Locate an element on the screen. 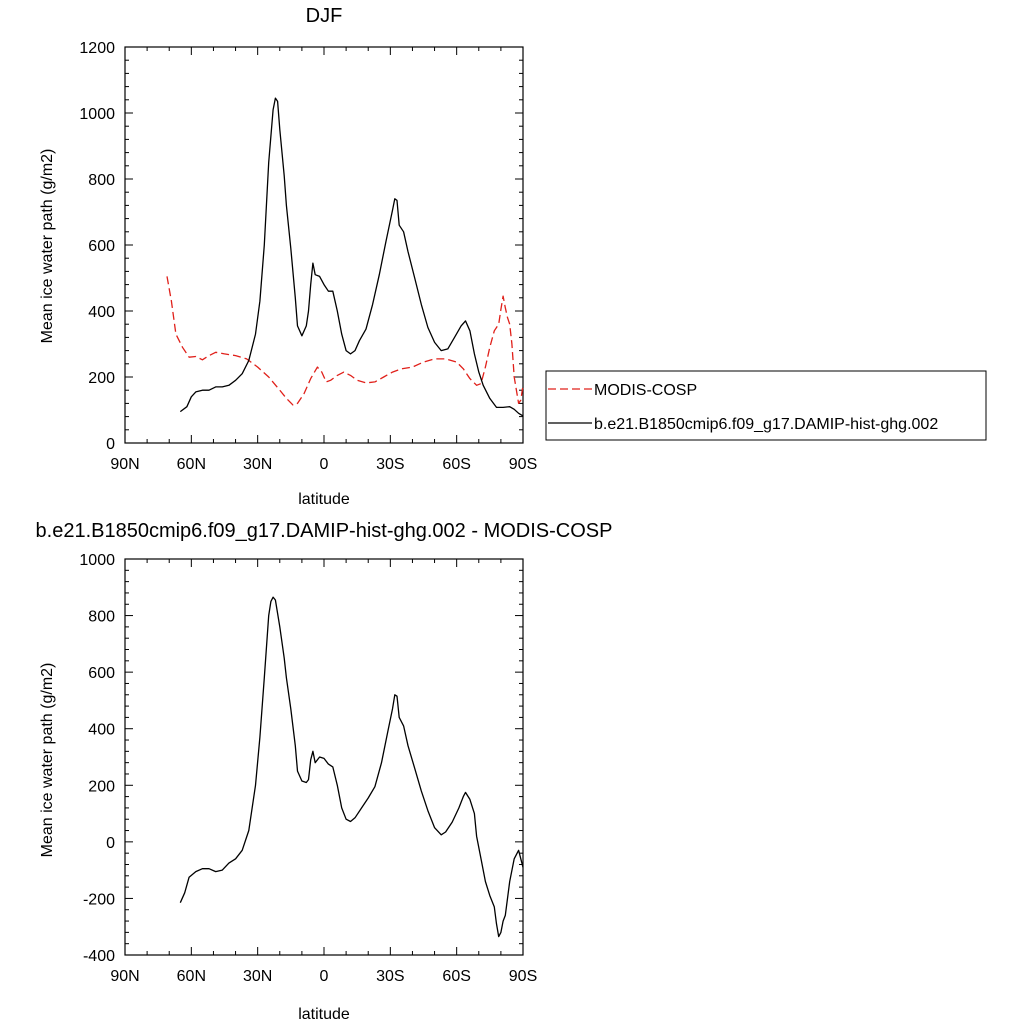 The width and height of the screenshot is (1024, 1024). top-x-tick-label: 30N is located at coordinates (257, 464).